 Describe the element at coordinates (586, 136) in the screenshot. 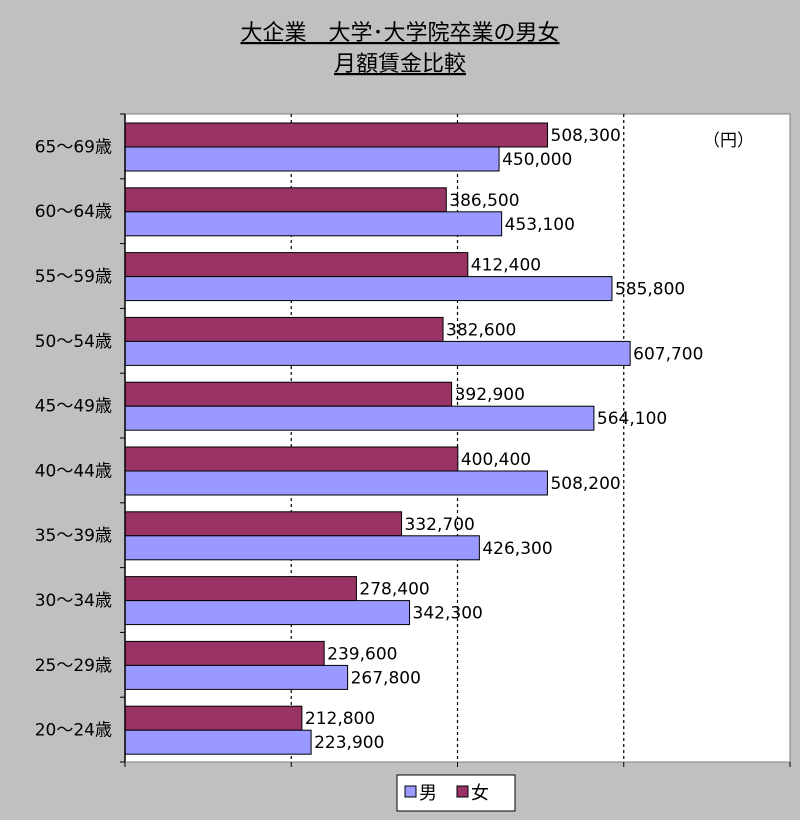

I see `data-label: 508,300` at that location.